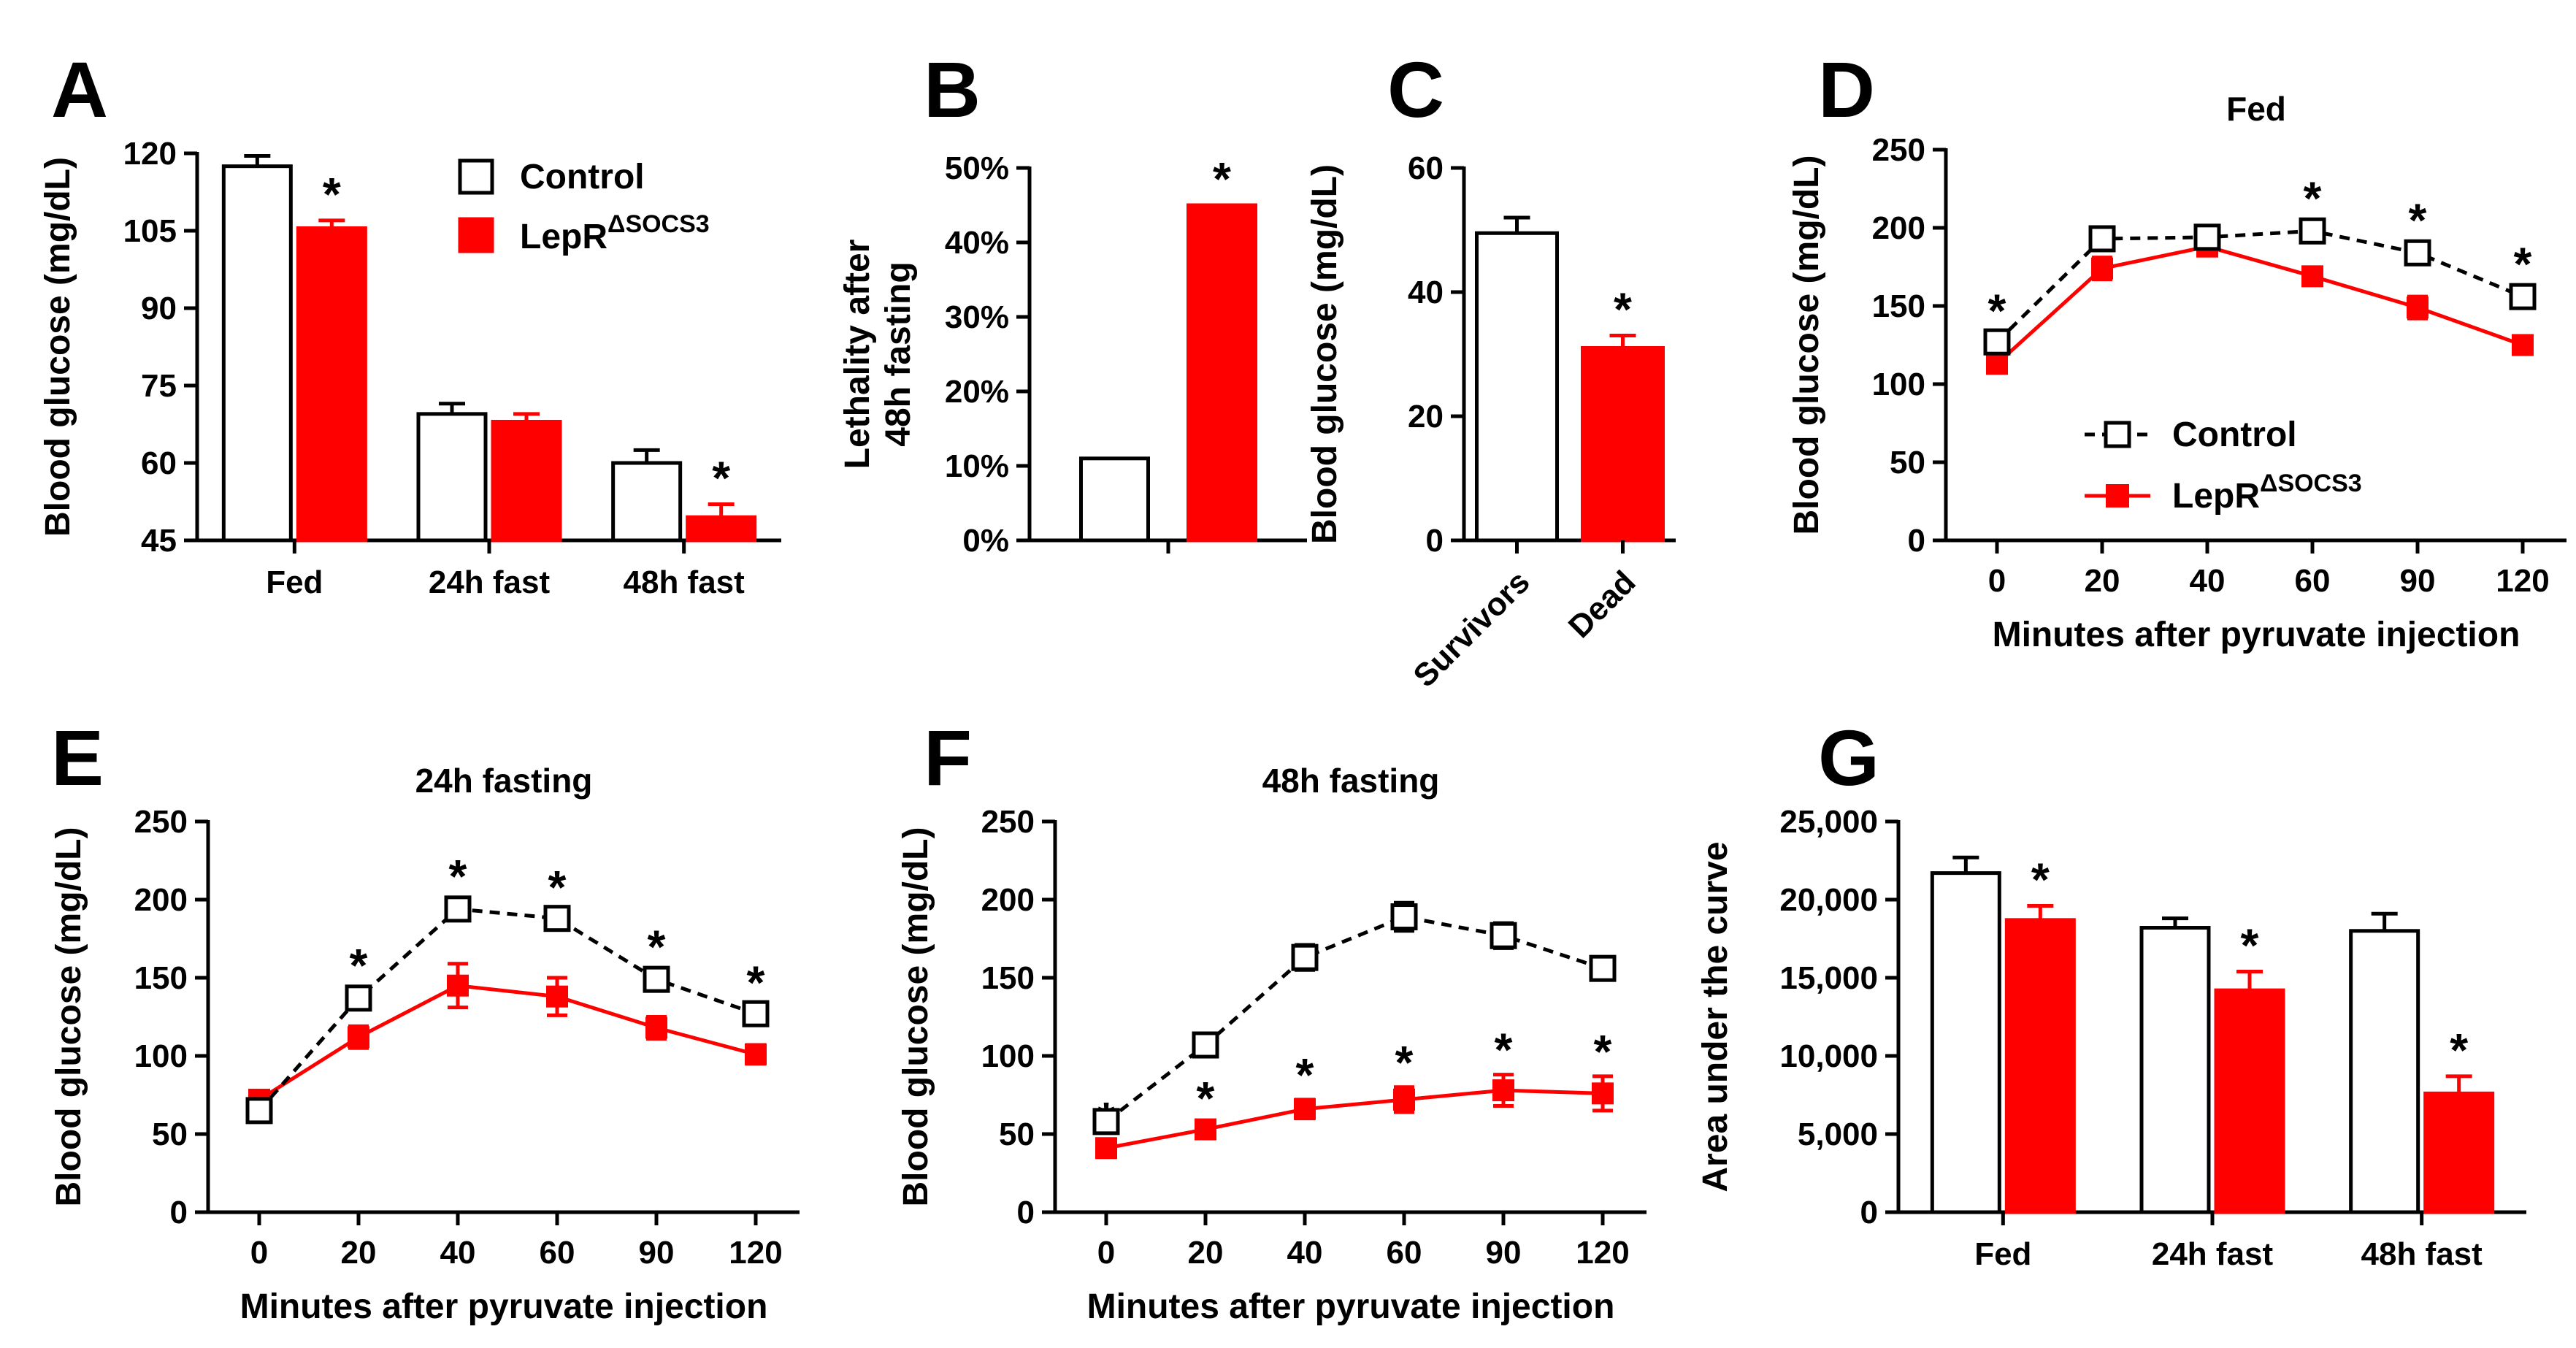  What do you see at coordinates (1008, 900) in the screenshot?
I see `y-tick-label: 200` at bounding box center [1008, 900].